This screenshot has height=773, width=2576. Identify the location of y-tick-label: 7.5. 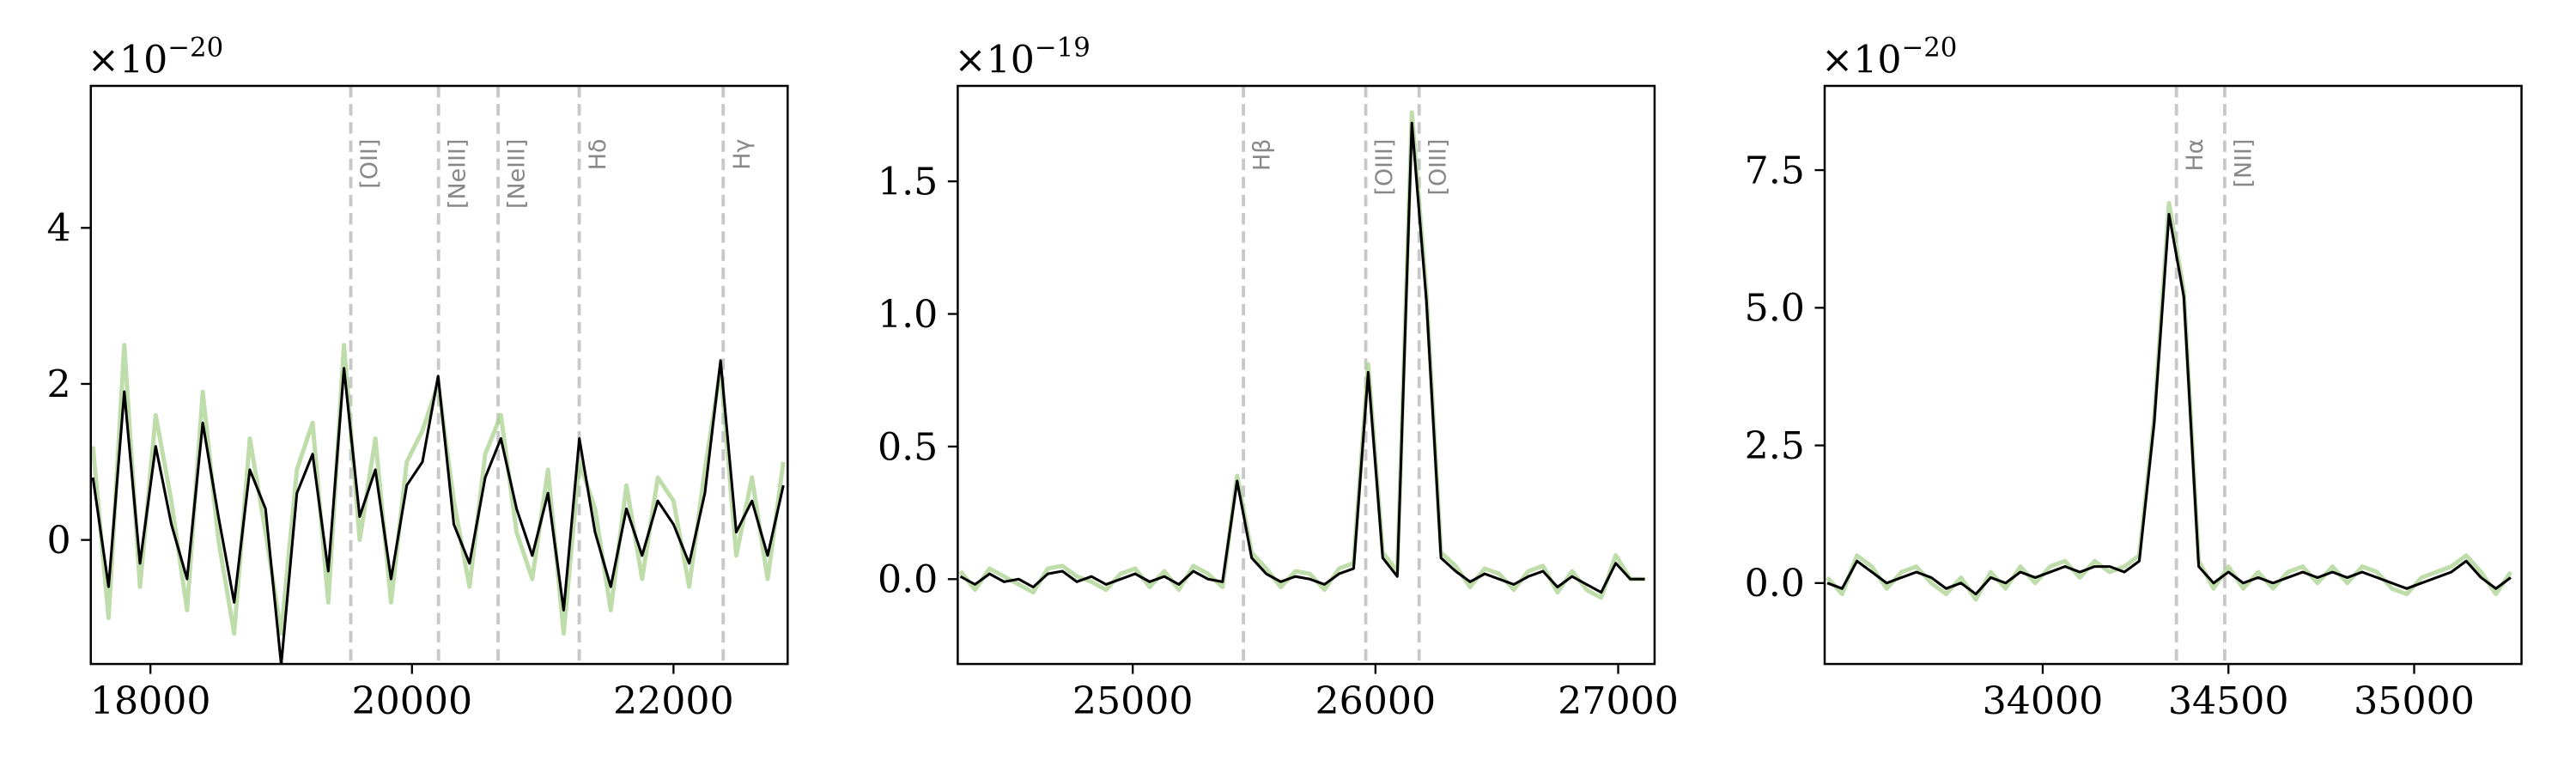
(1775, 170).